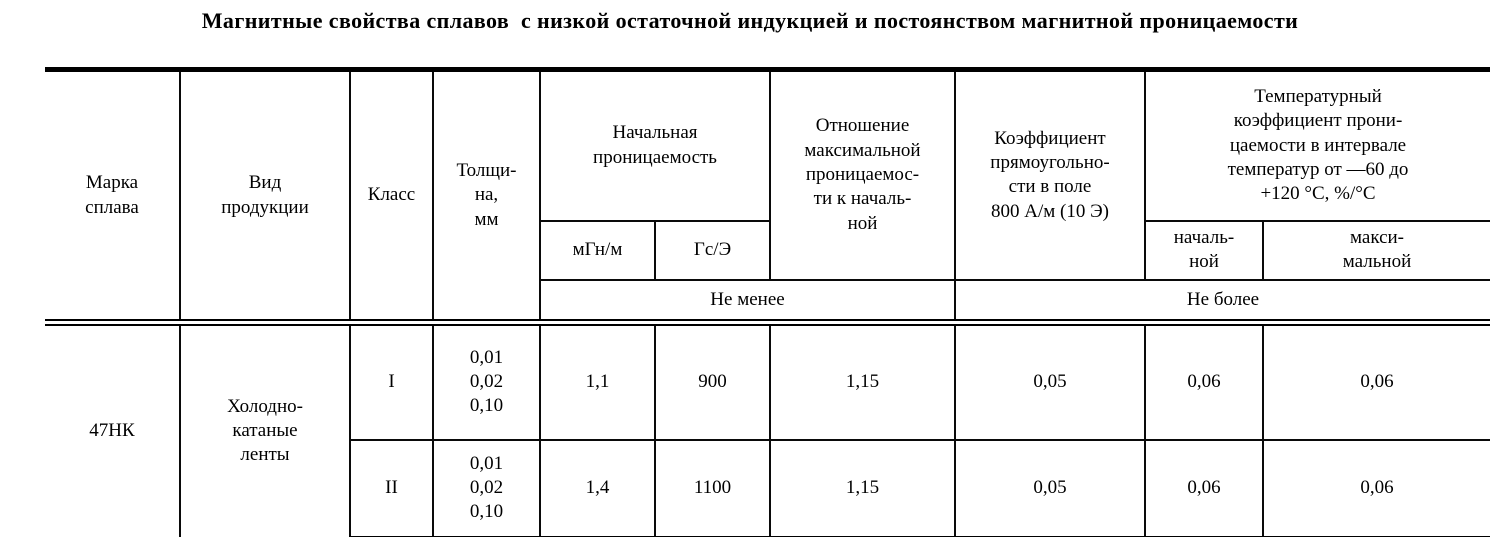 The width and height of the screenshot is (1500, 537). What do you see at coordinates (113, 429) in the screenshot?
I see `cell-alloy-grade: 47НК` at bounding box center [113, 429].